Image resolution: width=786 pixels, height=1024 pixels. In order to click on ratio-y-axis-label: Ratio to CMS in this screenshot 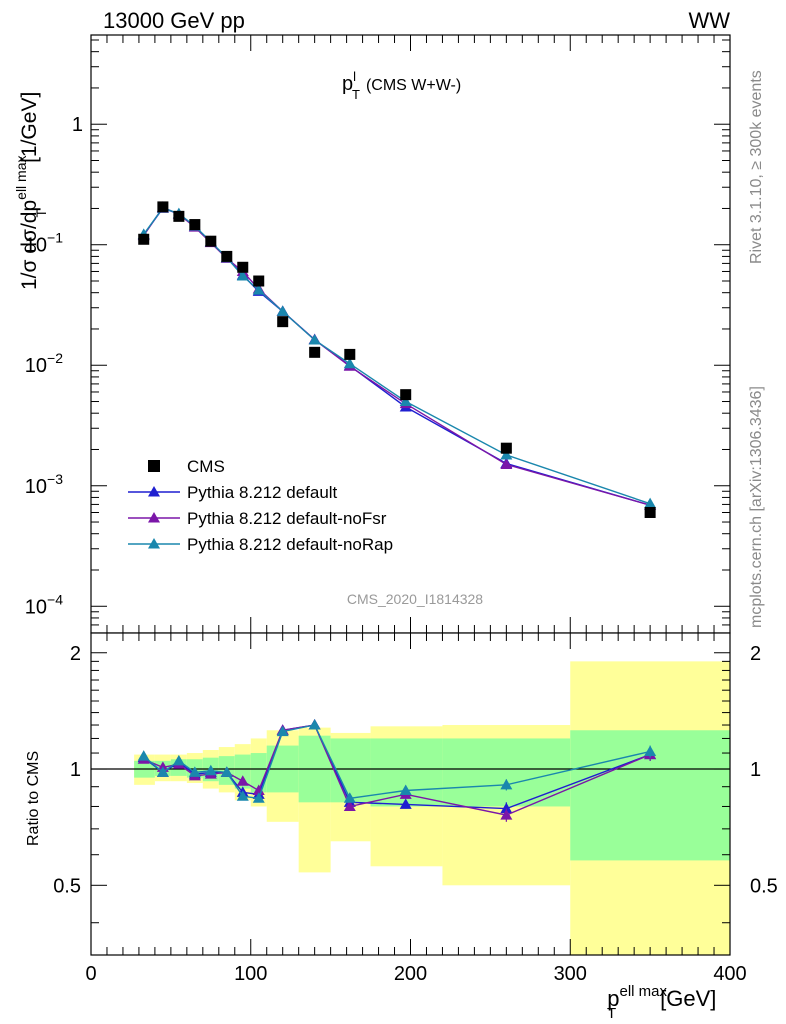, I will do `click(33, 798)`.